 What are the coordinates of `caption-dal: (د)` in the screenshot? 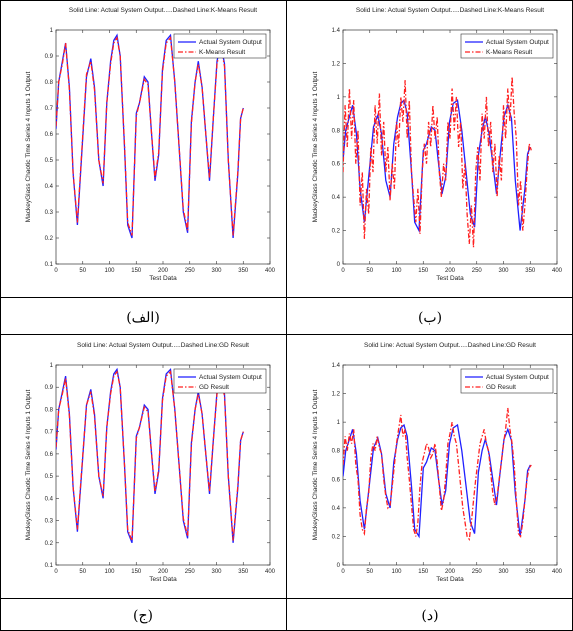 It's located at (429, 616).